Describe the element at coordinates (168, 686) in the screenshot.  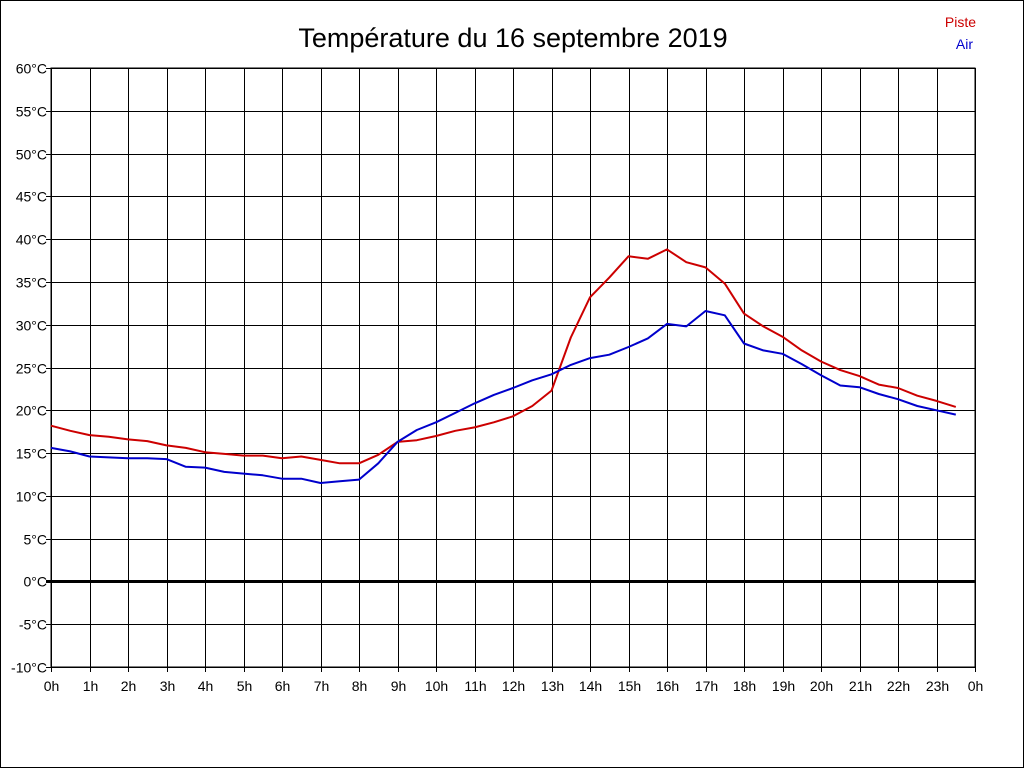
I see `x-tick-label: 3h` at that location.